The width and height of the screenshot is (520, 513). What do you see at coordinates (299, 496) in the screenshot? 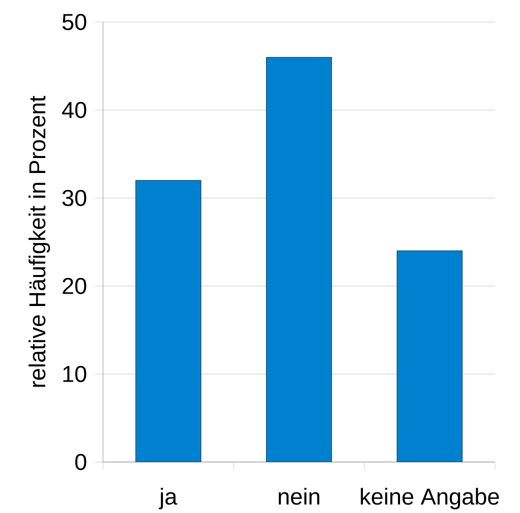
I see `x-tick-label: nein` at bounding box center [299, 496].